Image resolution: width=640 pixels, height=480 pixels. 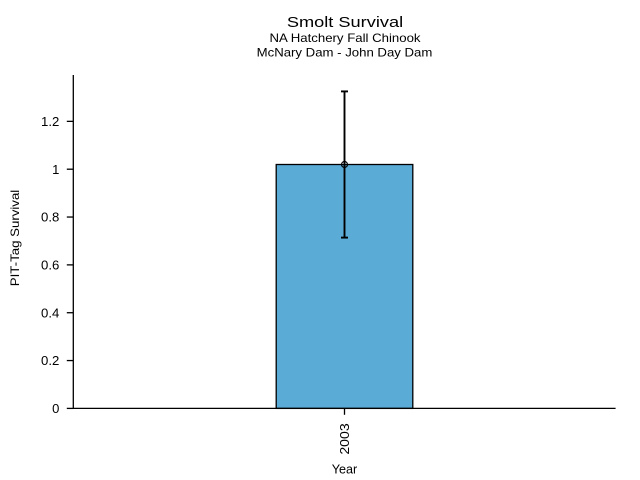 What do you see at coordinates (55, 169) in the screenshot?
I see `svg-text: 1` at bounding box center [55, 169].